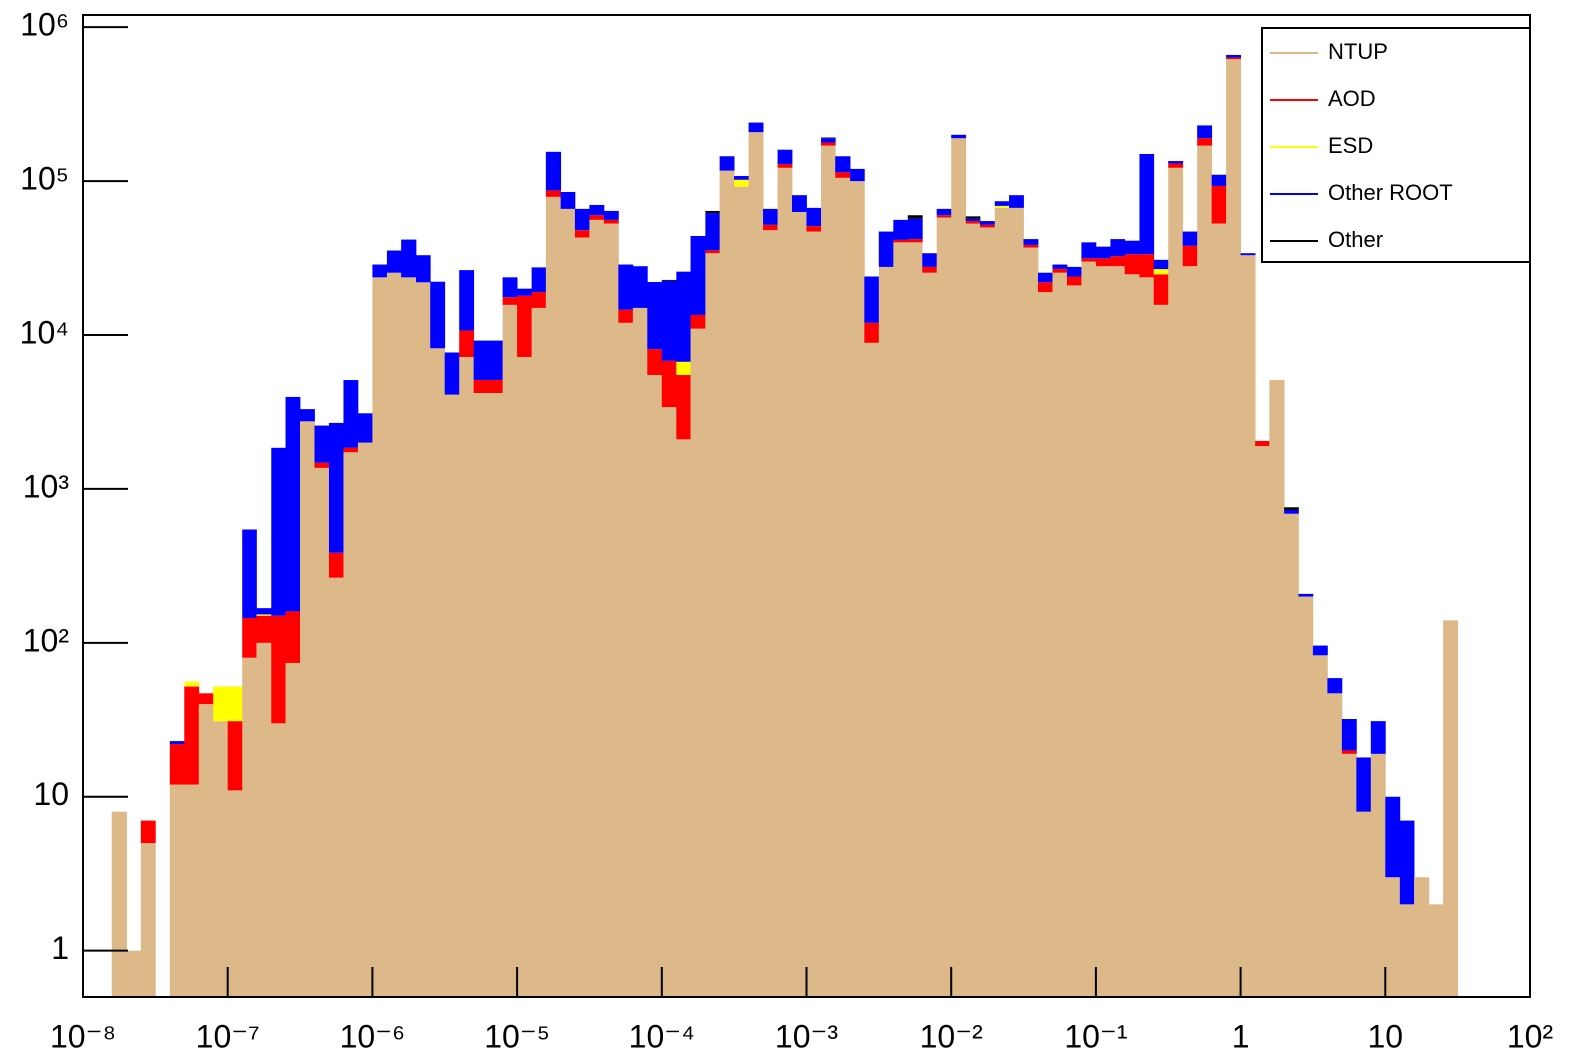 This screenshot has height=1062, width=1570. What do you see at coordinates (373, 1036) in the screenshot?
I see `x-tick-label: 10⁻⁶` at bounding box center [373, 1036].